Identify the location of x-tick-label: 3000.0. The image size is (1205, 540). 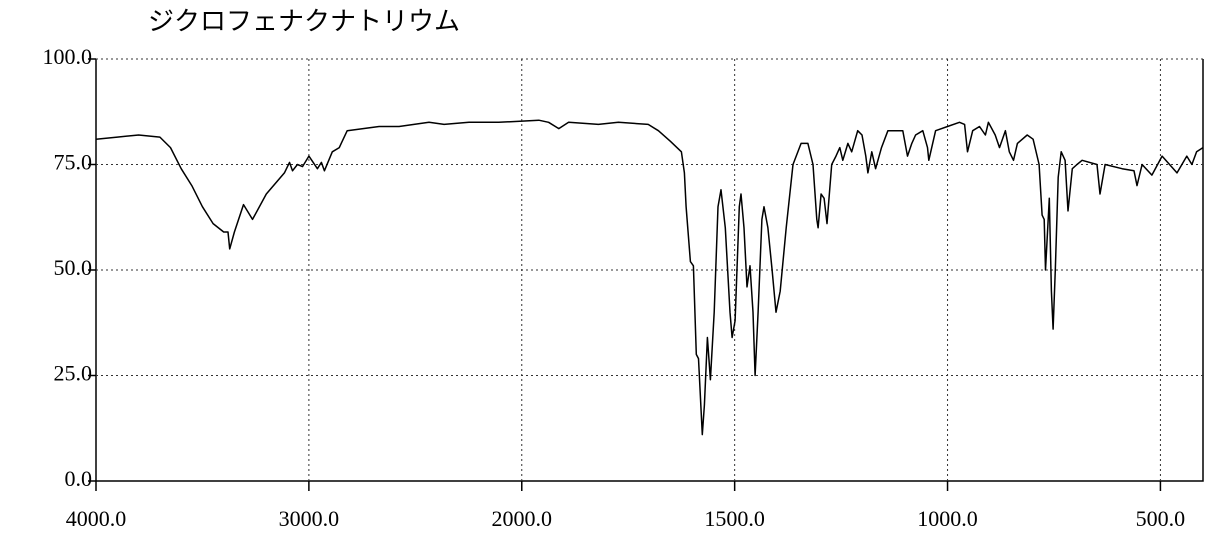
(309, 518).